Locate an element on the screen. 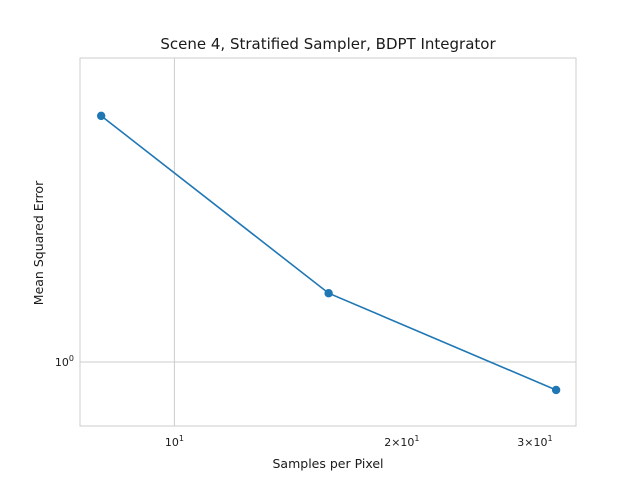 This screenshot has height=480, width=640. x-tick-multiplier: 3× is located at coordinates (525, 442).